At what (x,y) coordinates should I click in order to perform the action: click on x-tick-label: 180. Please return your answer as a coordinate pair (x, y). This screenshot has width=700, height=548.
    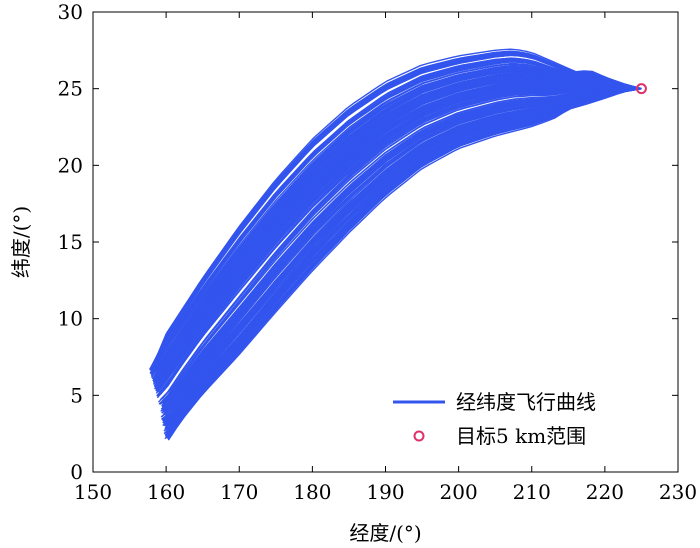
    Looking at the image, I should click on (312, 492).